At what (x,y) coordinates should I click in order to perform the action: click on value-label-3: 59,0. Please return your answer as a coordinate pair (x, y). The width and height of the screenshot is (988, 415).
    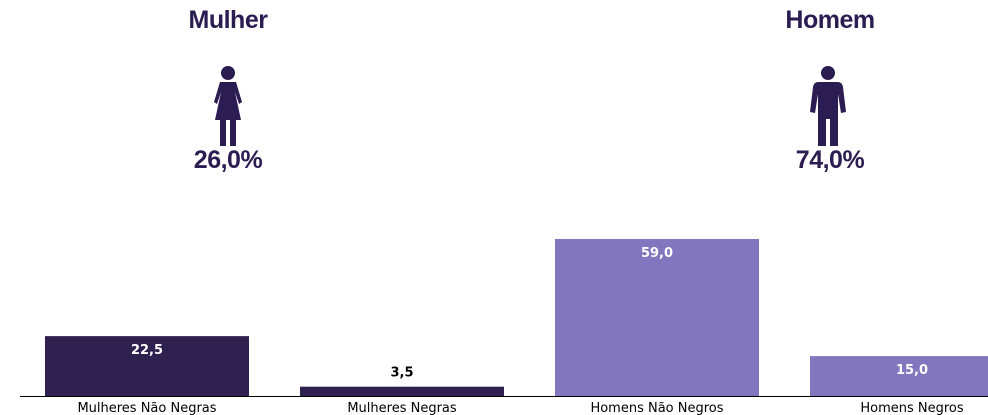
    Looking at the image, I should click on (657, 253).